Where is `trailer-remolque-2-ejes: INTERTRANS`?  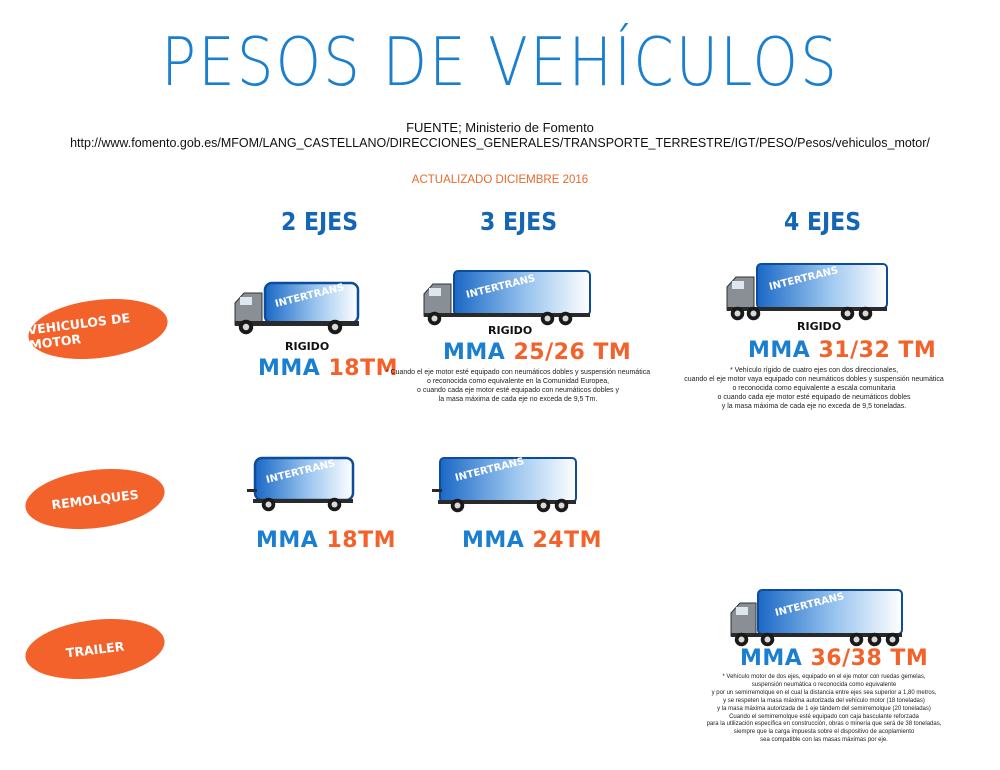
trailer-remolque-2-ejes: INTERTRANS is located at coordinates (301, 484).